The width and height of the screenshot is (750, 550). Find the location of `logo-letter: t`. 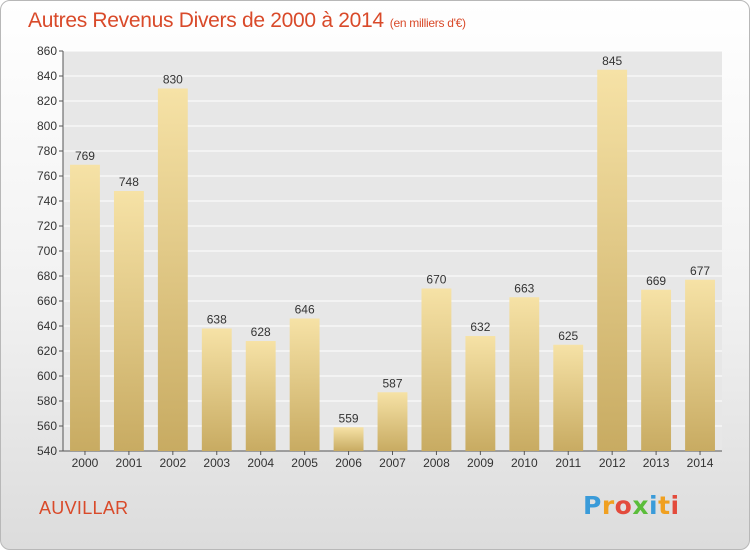

logo-letter: t is located at coordinates (664, 505).